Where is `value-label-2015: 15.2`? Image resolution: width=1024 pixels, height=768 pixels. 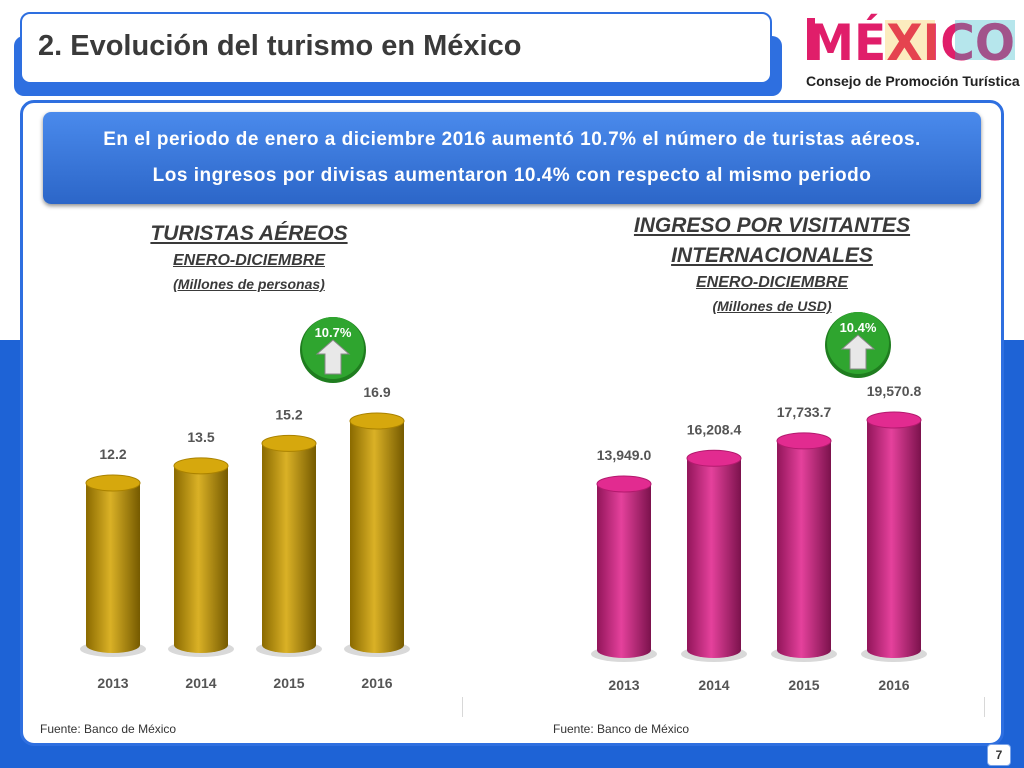
value-label-2015: 15.2 is located at coordinates (288, 414).